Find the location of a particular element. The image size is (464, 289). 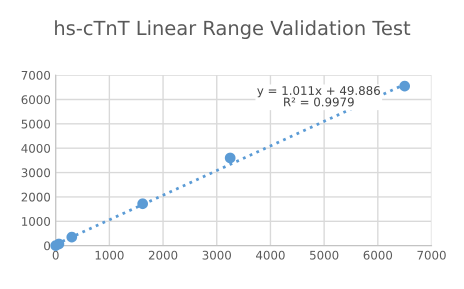

y-tick-label: 4000 is located at coordinates (35, 148).